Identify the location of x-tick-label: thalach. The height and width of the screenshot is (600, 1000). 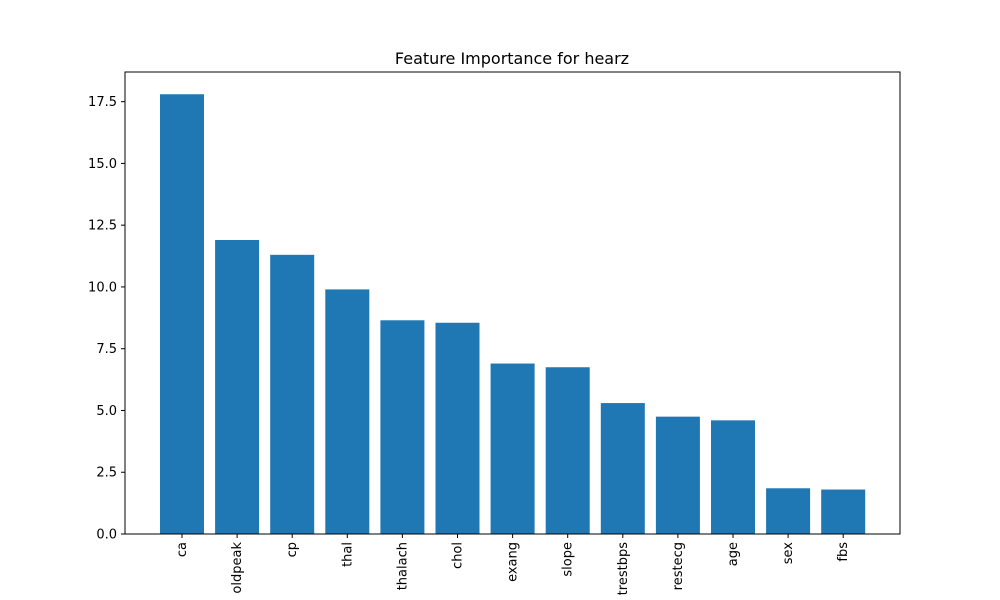
(402, 566).